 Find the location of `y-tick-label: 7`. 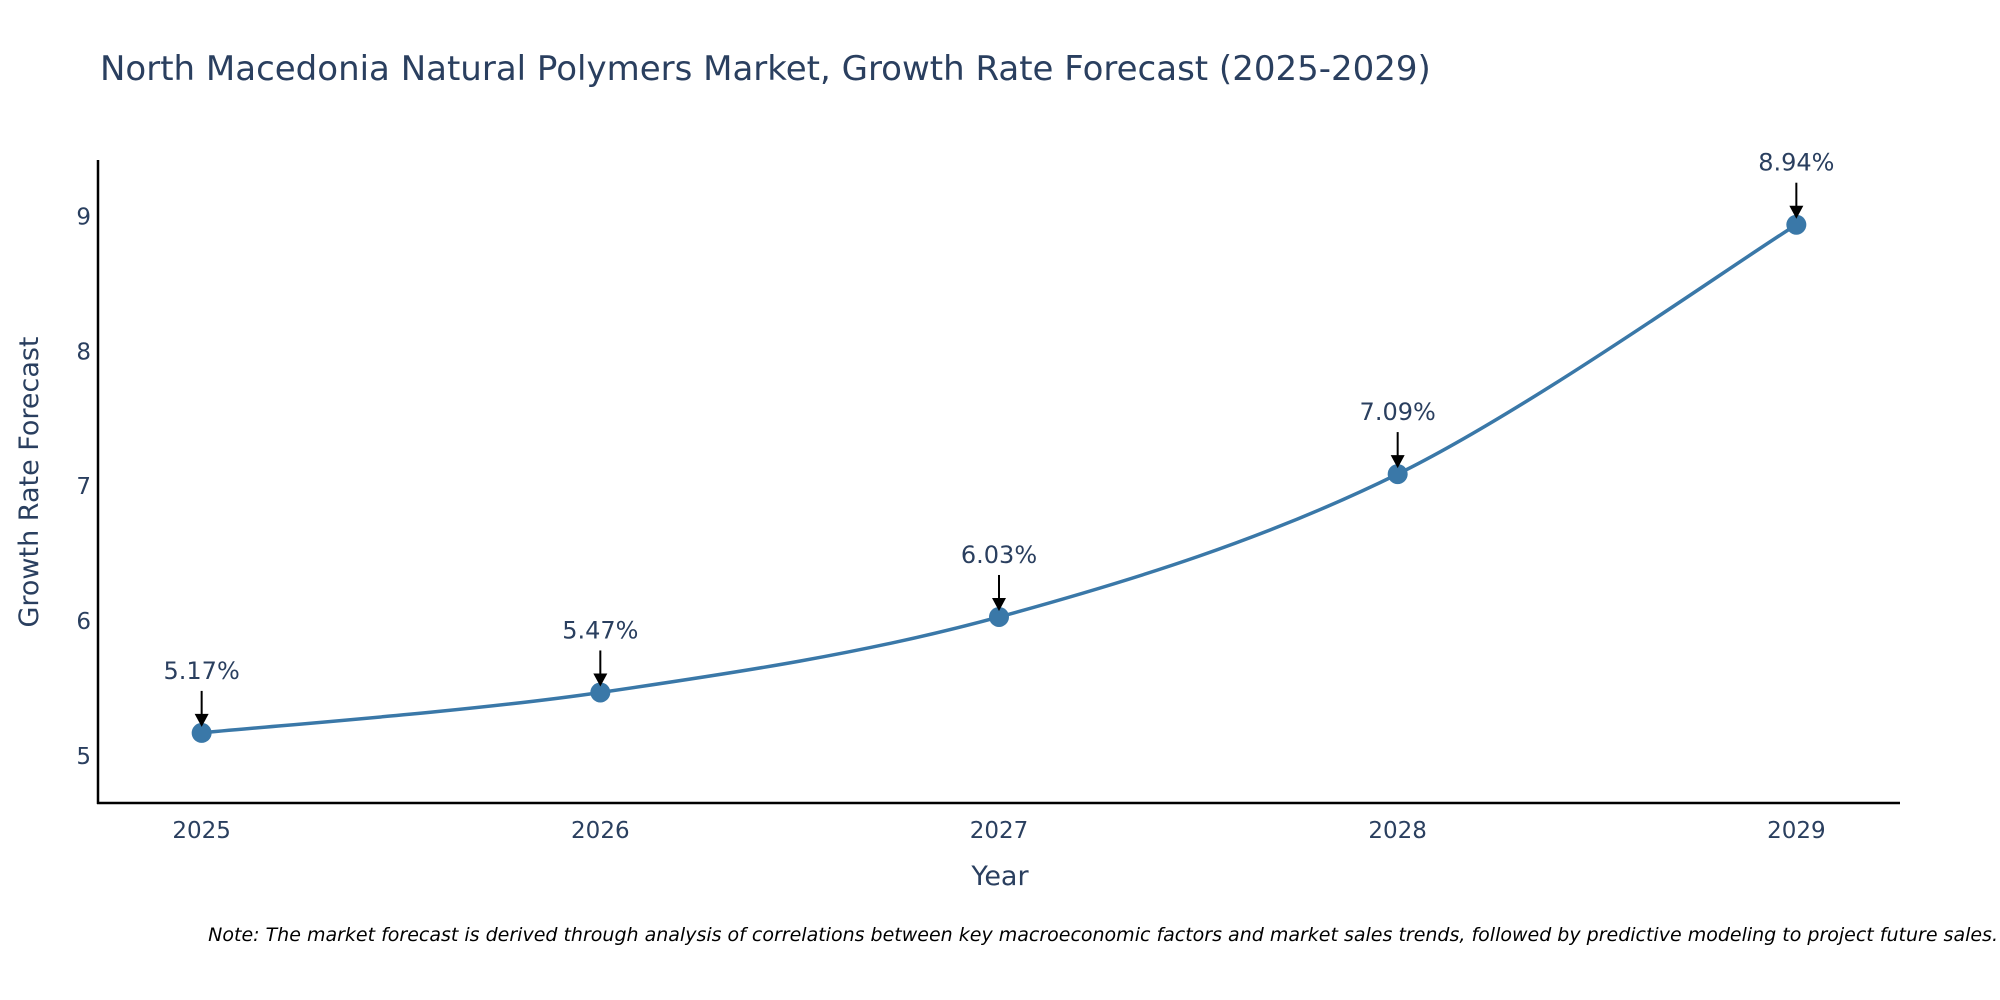

y-tick-label: 7 is located at coordinates (83, 487).